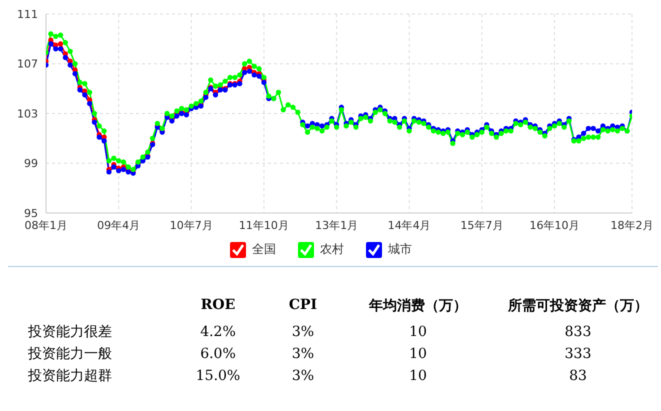 The height and width of the screenshot is (411, 661). I want to click on x-tick-label: 13年1月, so click(336, 225).